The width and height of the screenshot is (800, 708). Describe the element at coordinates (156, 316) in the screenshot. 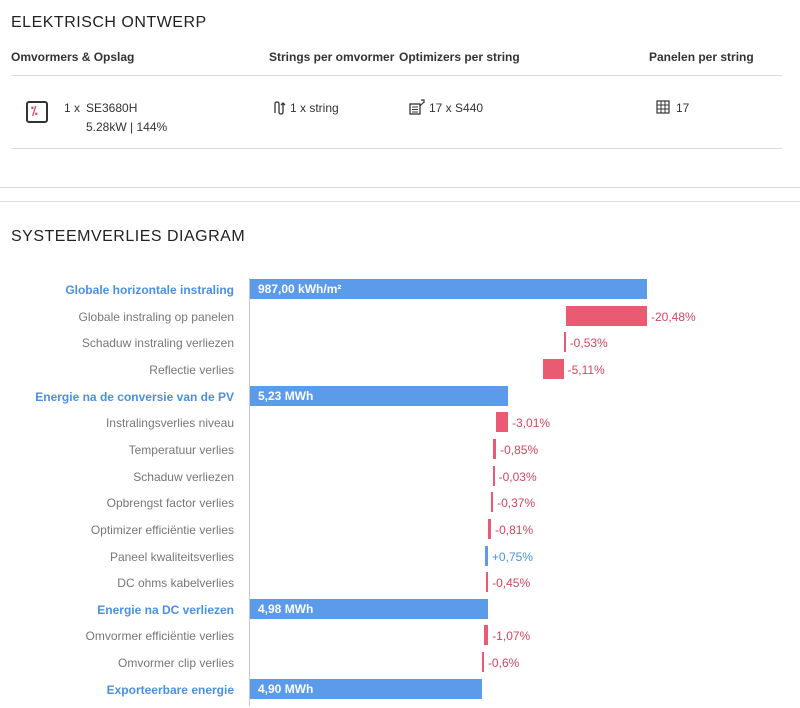

I see `row-label: Globale instraling op panelen` at that location.